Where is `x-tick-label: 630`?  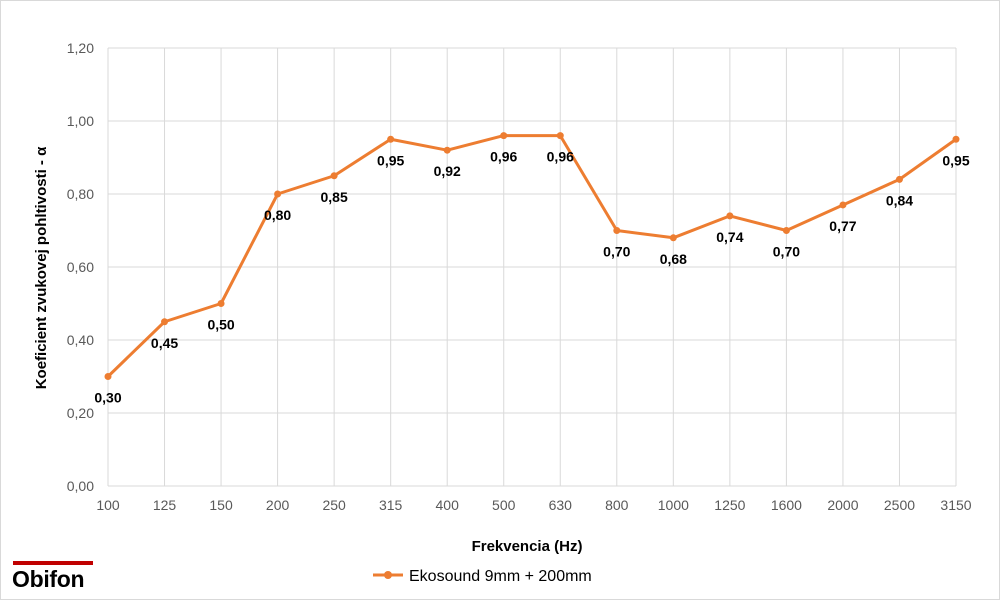
x-tick-label: 630 is located at coordinates (561, 505).